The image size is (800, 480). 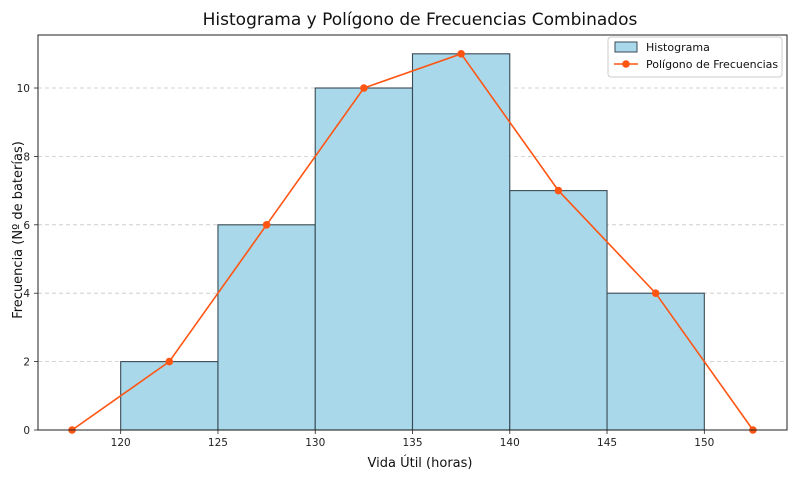 I want to click on y-tick-label: 0, so click(x=26, y=431).